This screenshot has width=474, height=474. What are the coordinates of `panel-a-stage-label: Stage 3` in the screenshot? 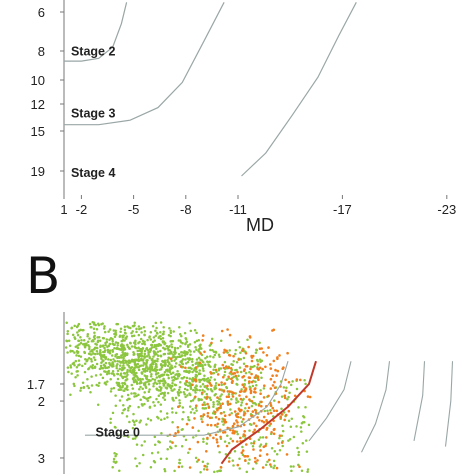 It's located at (93, 114).